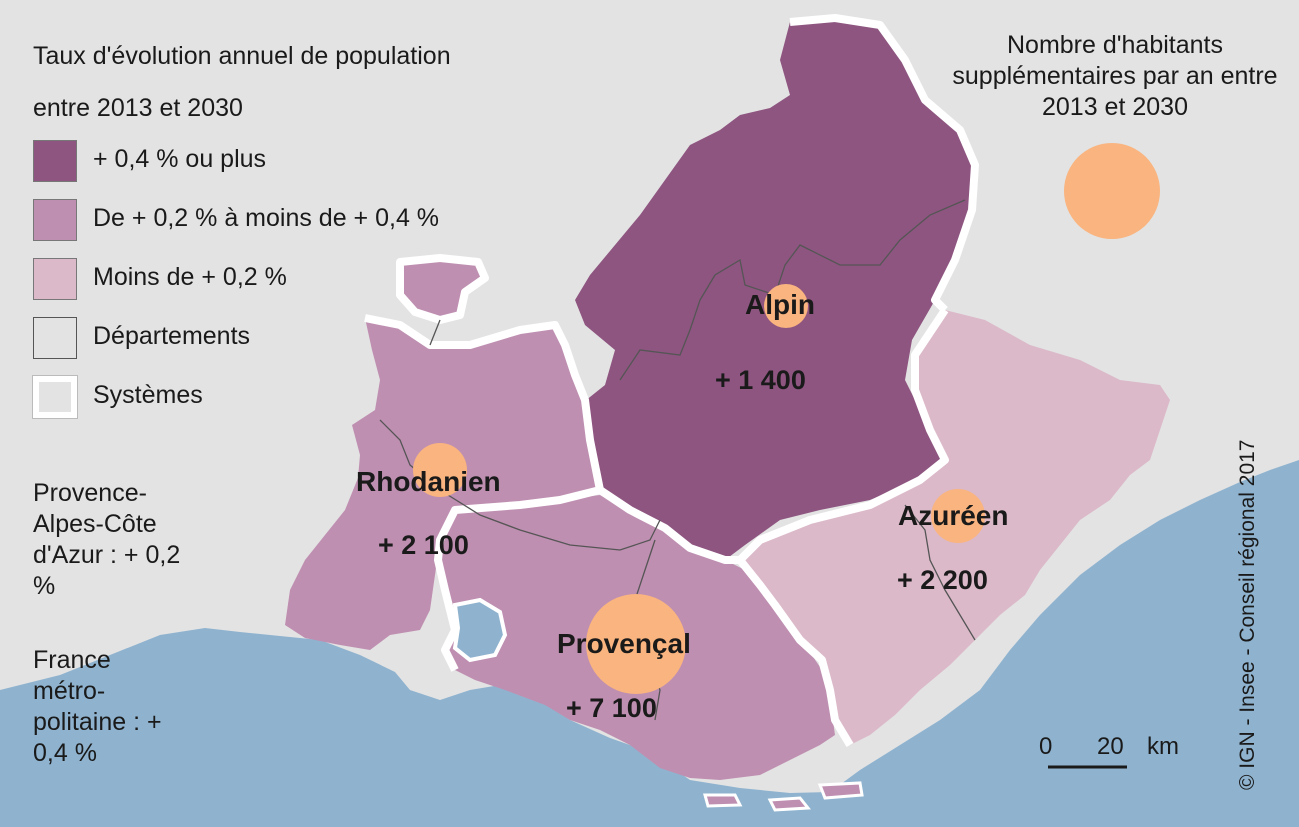  What do you see at coordinates (55, 220) in the screenshot?
I see `legend-swatch-mid` at bounding box center [55, 220].